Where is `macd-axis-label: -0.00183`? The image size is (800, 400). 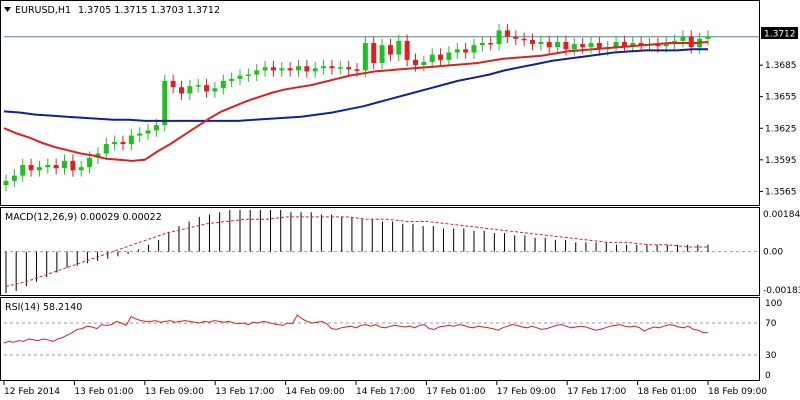 macd-axis-label: -0.00183 is located at coordinates (781, 291).